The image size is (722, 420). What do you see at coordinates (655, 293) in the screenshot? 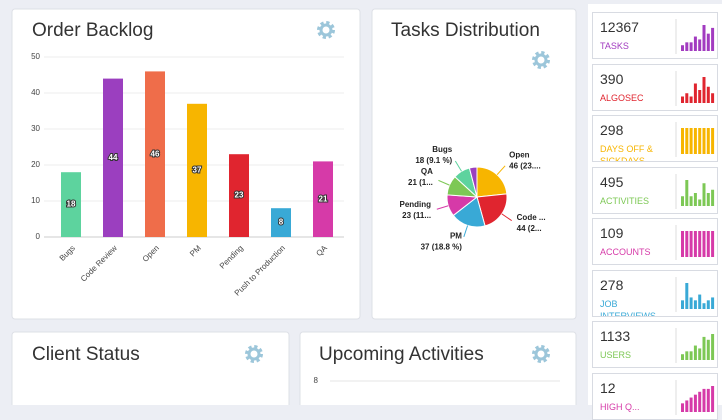
I see `stat-tile: 278 JOB INTERVIEWS` at bounding box center [655, 293].